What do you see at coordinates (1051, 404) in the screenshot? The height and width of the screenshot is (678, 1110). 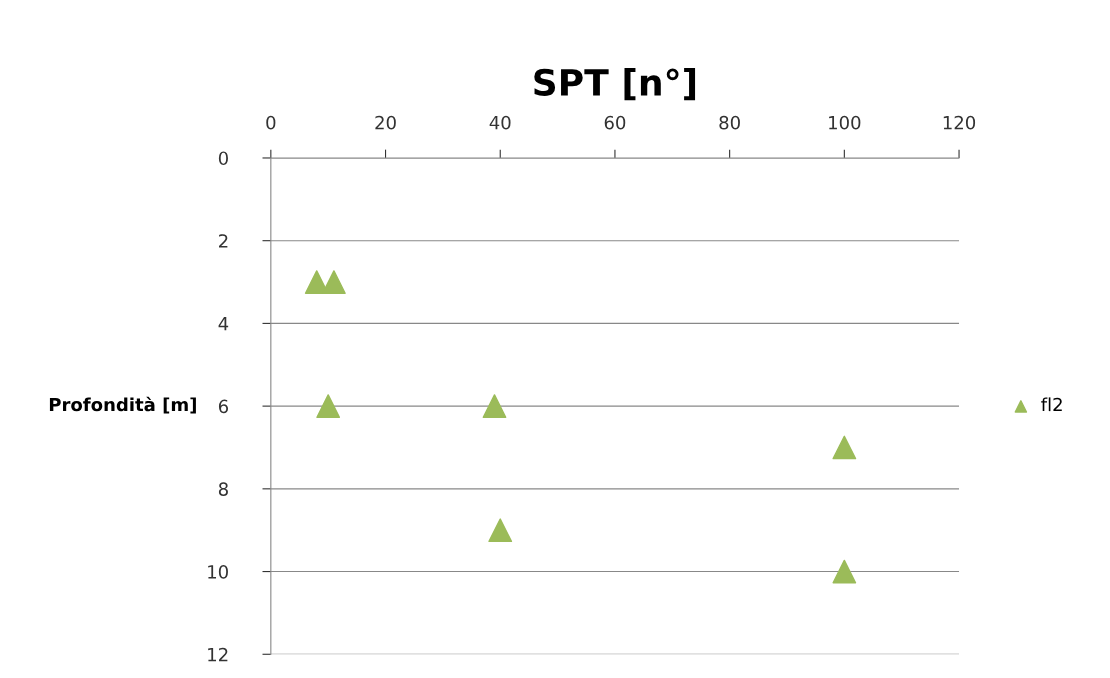 I see `legend-label: fl2` at bounding box center [1051, 404].